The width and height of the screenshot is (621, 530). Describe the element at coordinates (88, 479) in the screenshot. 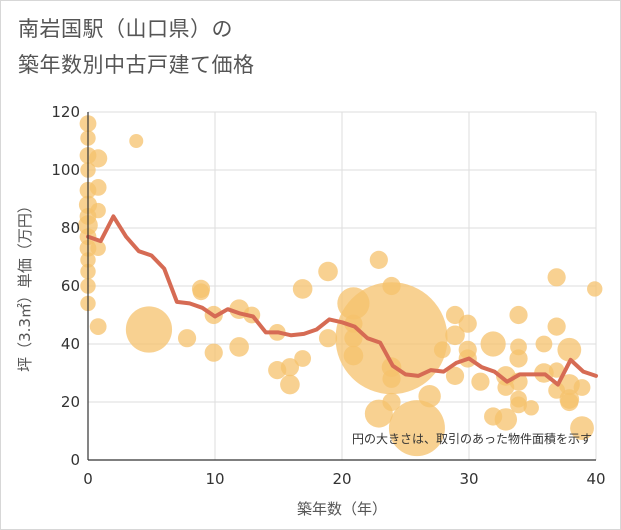

I see `x-tick-label: 0` at that location.